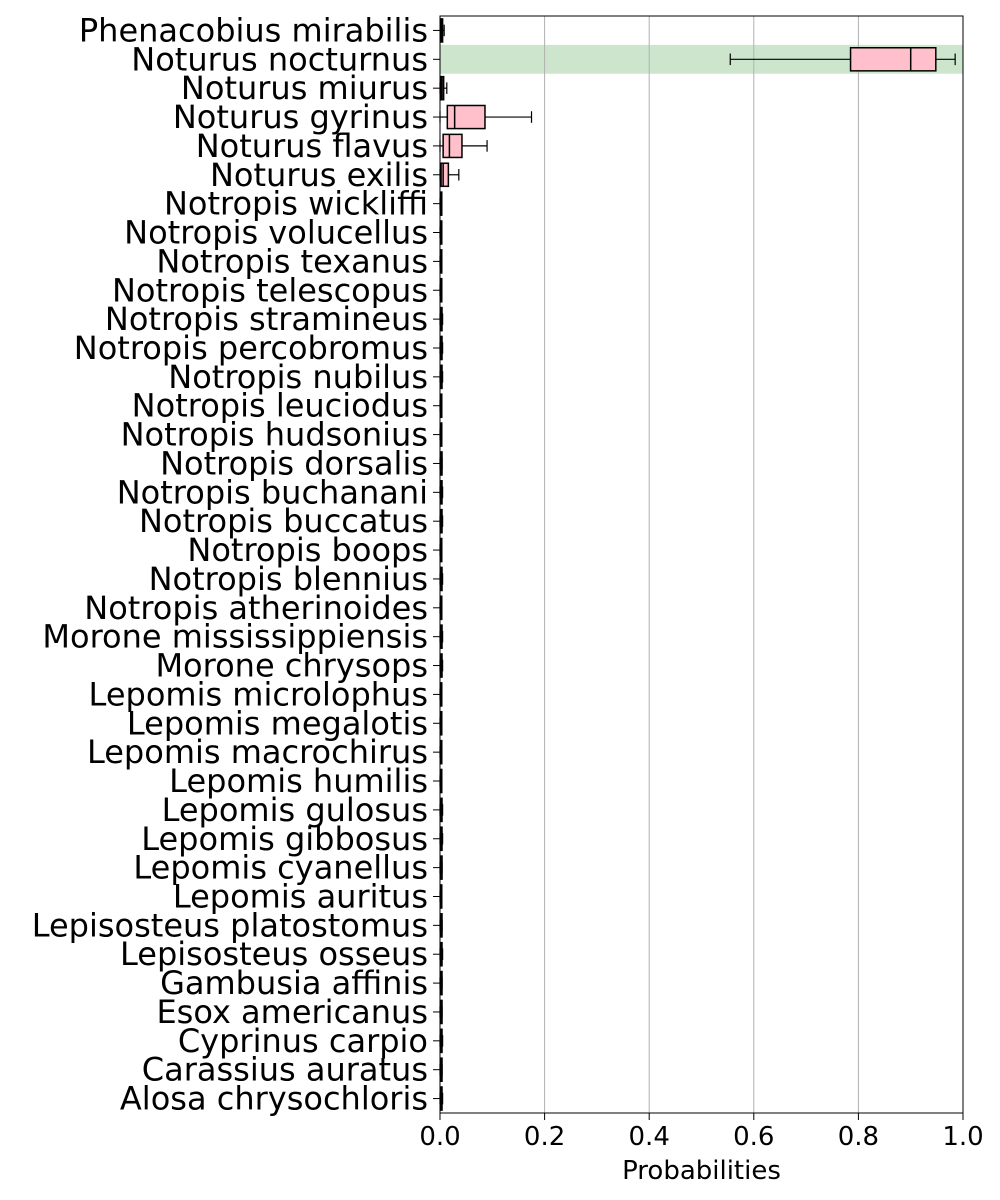 The width and height of the screenshot is (1000, 1200). I want to click on category-label-notropis-blennius: Notropis blennius, so click(288, 579).